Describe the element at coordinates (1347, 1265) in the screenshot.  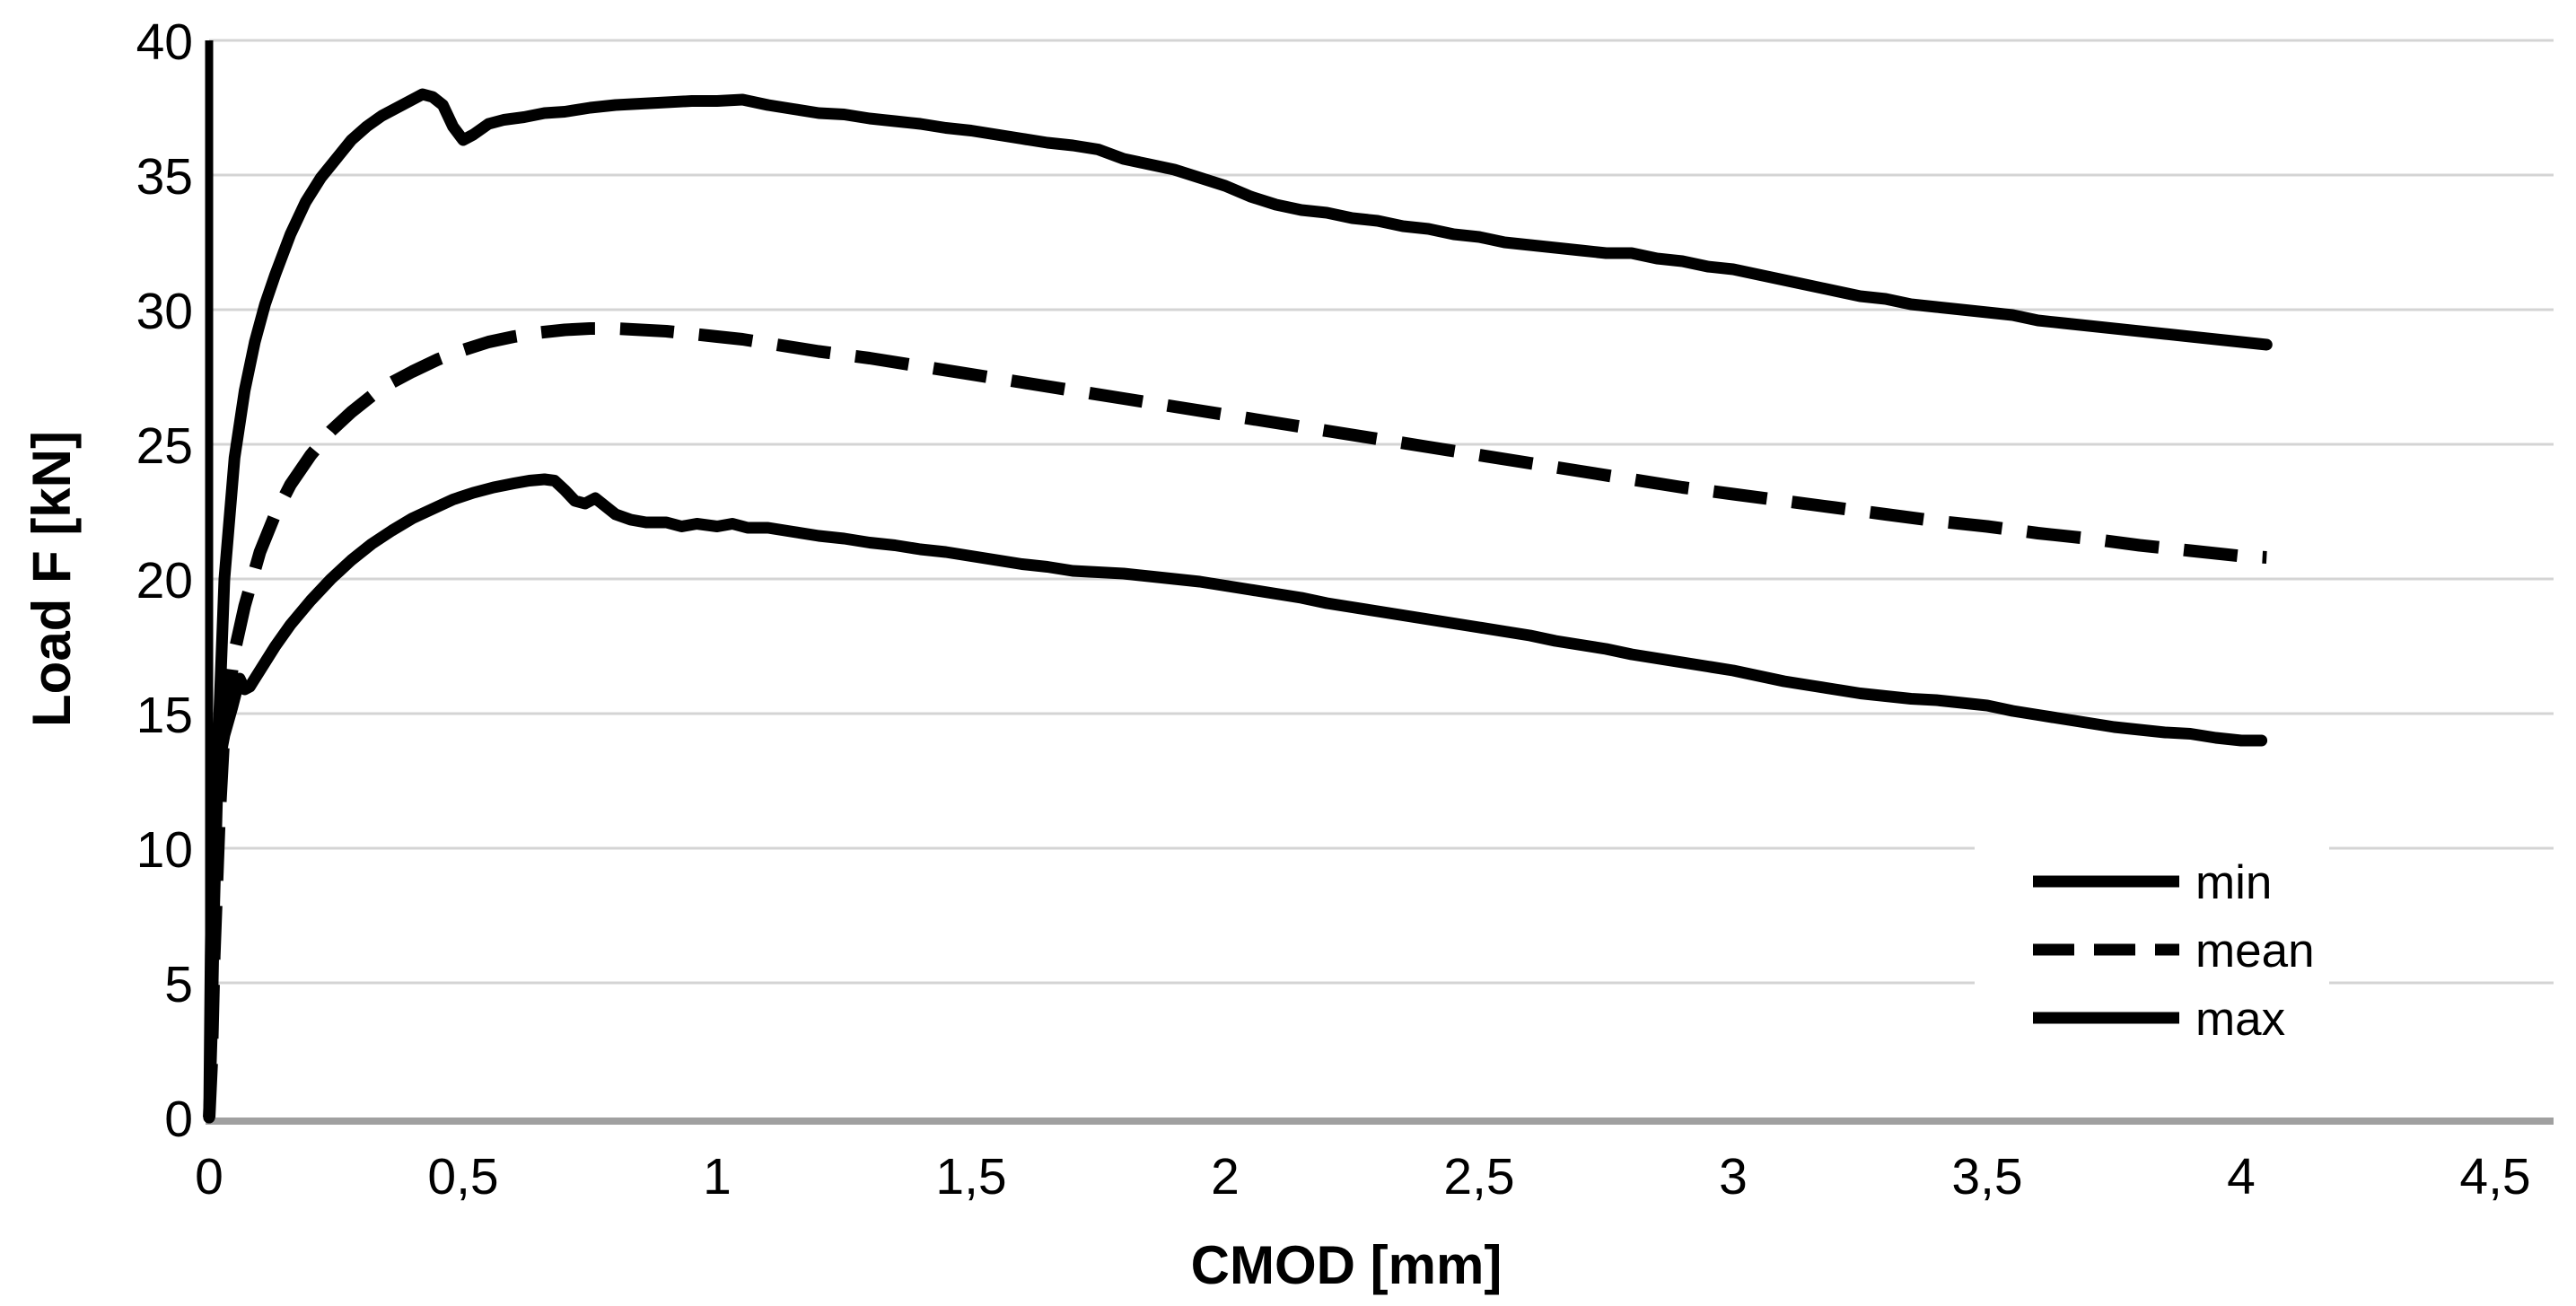
I see `x-axis-title: CMOD [mm]` at that location.